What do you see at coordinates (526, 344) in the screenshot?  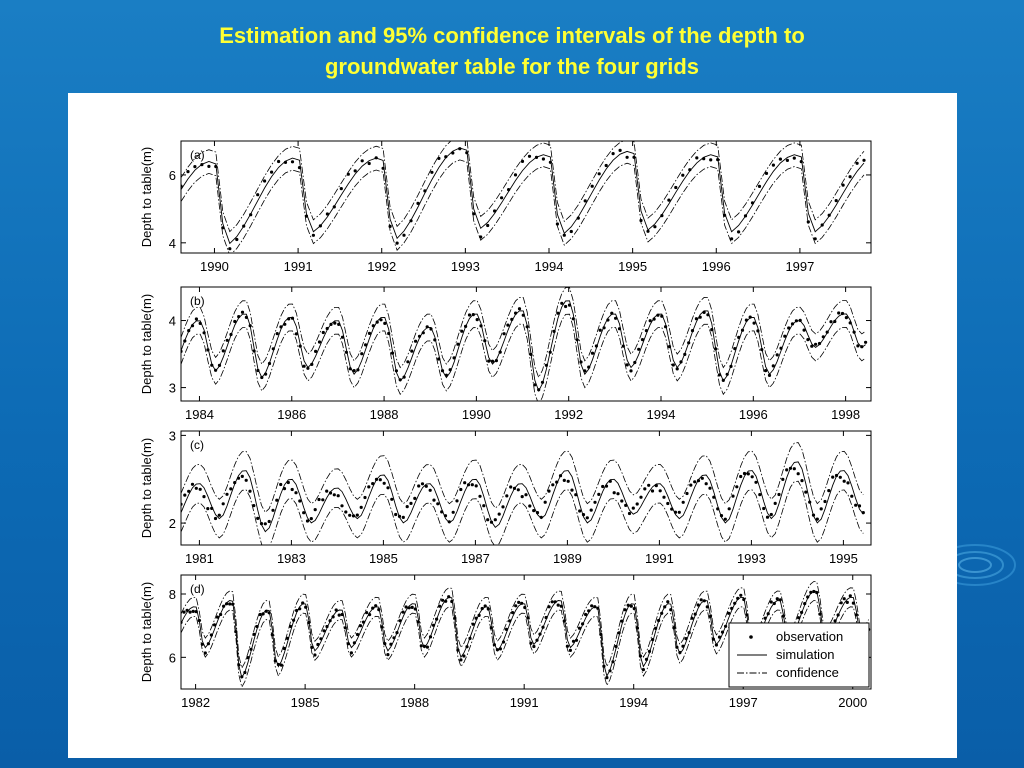 I see `axes-frame-b` at bounding box center [526, 344].